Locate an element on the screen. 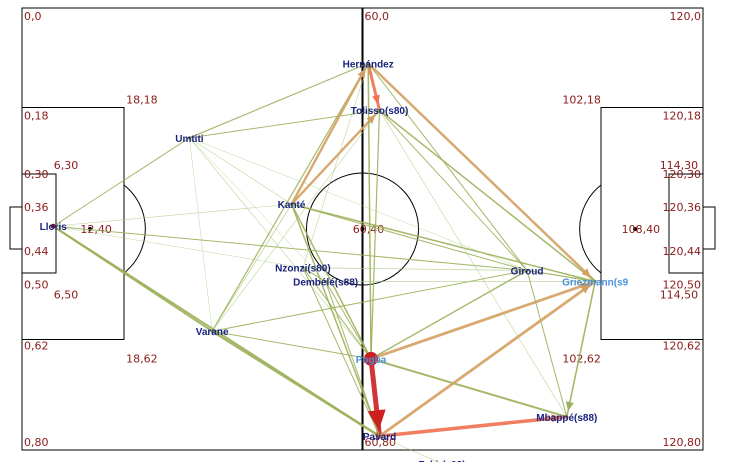  coord-label: 120,62 is located at coordinates (682, 346).